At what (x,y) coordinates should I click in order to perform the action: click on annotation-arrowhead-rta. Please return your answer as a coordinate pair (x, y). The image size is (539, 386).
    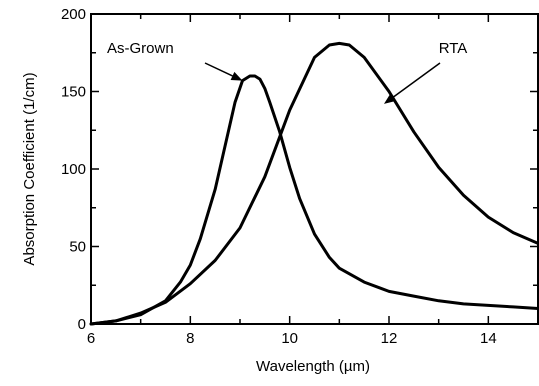
    Looking at the image, I should click on (390, 98).